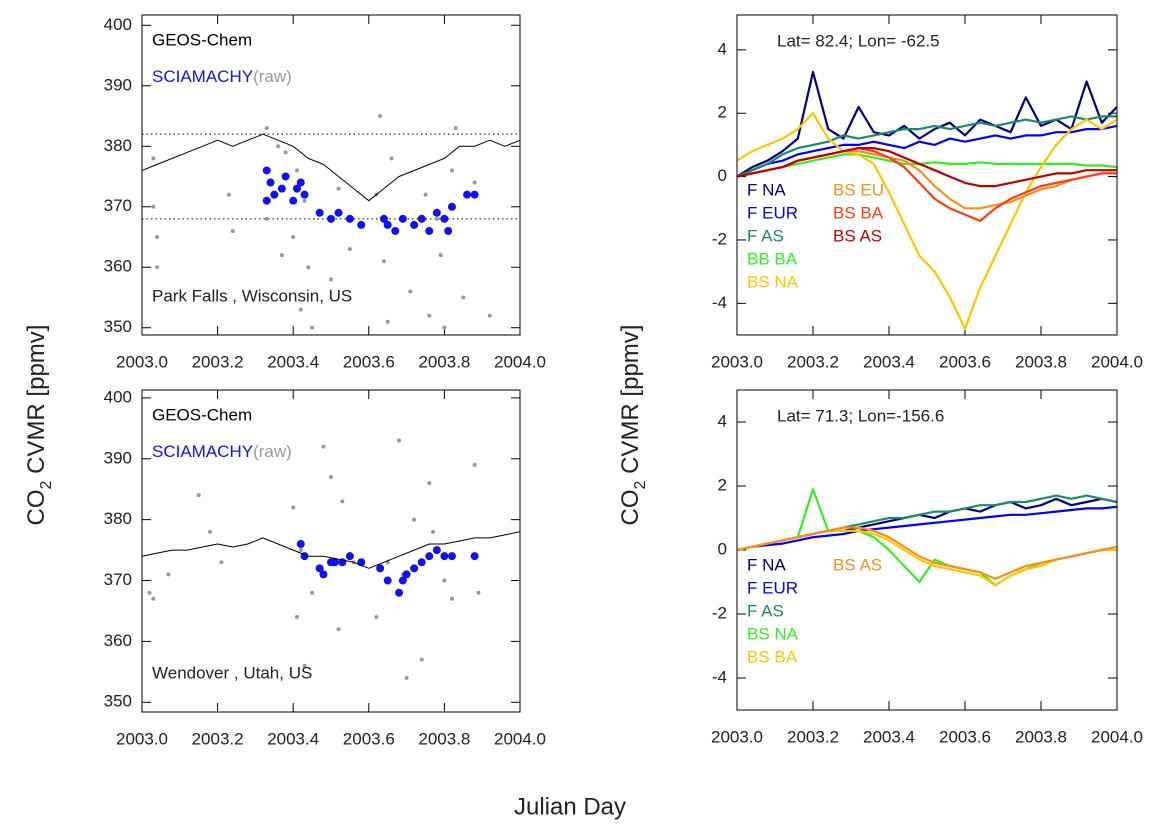 The height and width of the screenshot is (827, 1156). I want to click on y-tick-label: -2, so click(719, 238).